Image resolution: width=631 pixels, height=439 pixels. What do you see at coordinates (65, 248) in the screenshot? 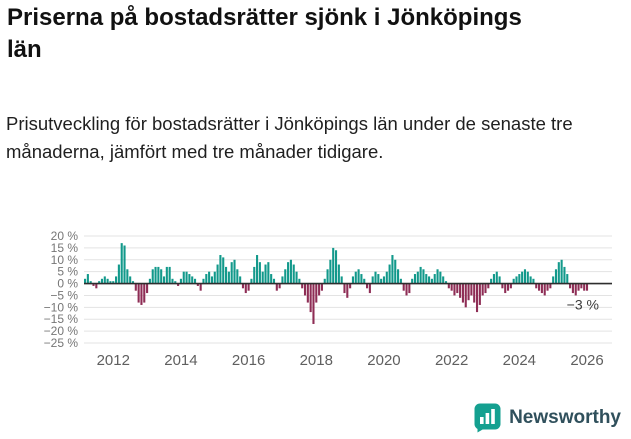
I see `y-axis-label: 15 %` at bounding box center [65, 248].